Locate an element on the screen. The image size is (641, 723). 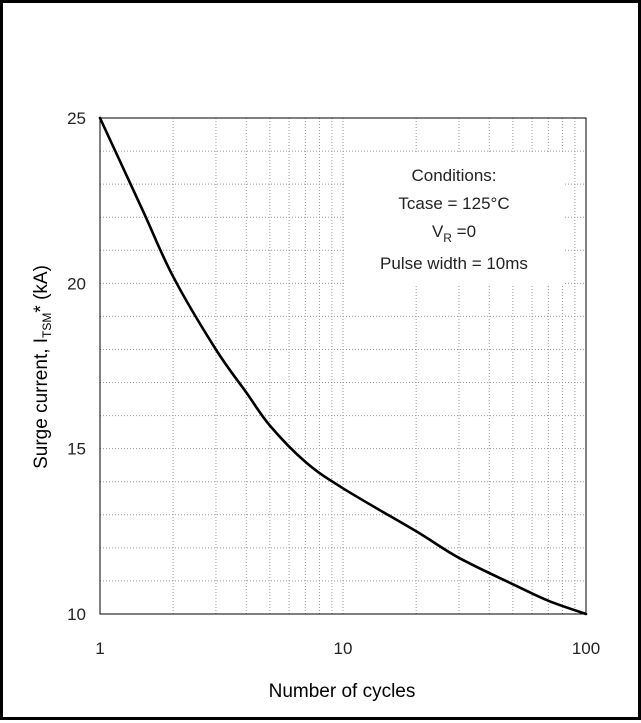
y-axis-title: Surge current, ITSM* (kA) is located at coordinates (42, 367).